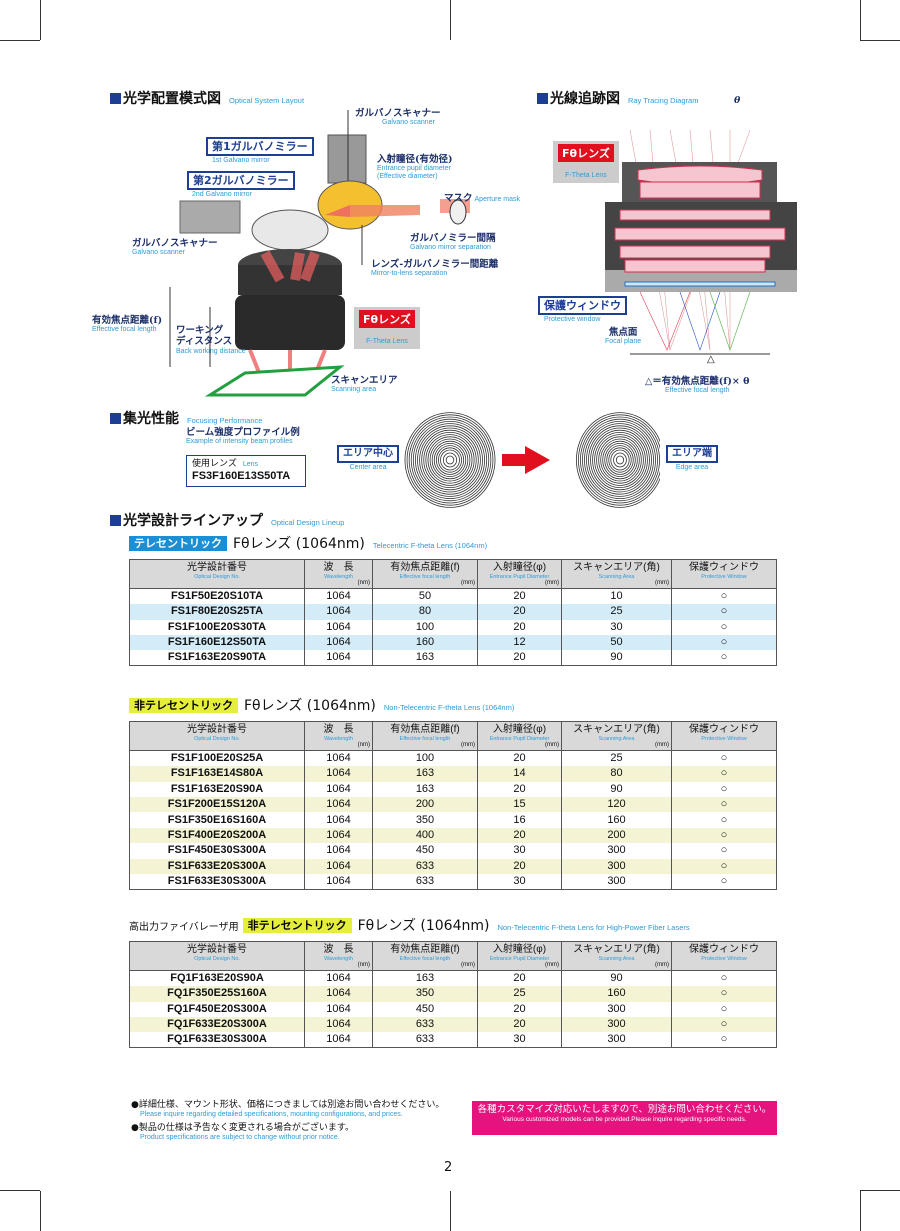 The height and width of the screenshot is (1231, 900). Describe the element at coordinates (724, 574) in the screenshot. I see `column-header: 保護ウィンドウ Protective Window` at that location.